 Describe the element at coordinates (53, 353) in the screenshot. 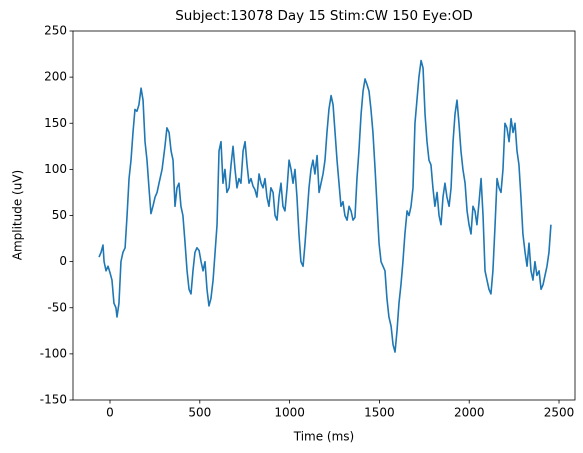

I see `y-tick-label: -100` at that location.